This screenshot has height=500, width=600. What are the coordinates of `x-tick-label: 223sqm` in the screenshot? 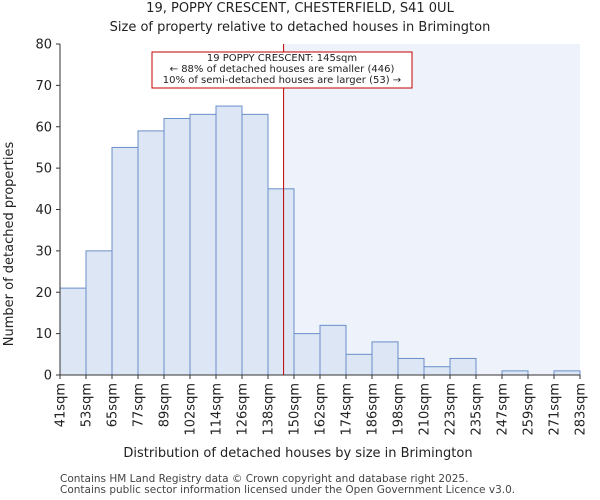 It's located at (451, 409).